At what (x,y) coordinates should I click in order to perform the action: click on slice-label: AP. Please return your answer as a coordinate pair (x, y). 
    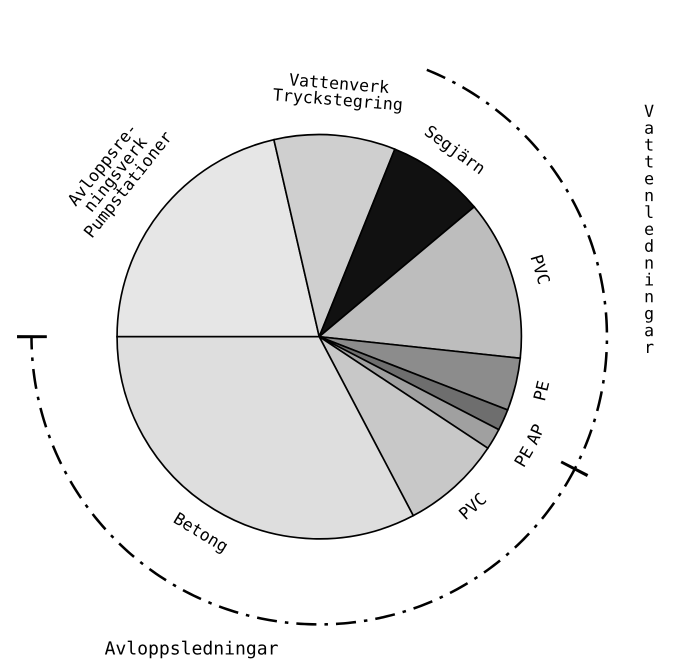
    Looking at the image, I should click on (535, 434).